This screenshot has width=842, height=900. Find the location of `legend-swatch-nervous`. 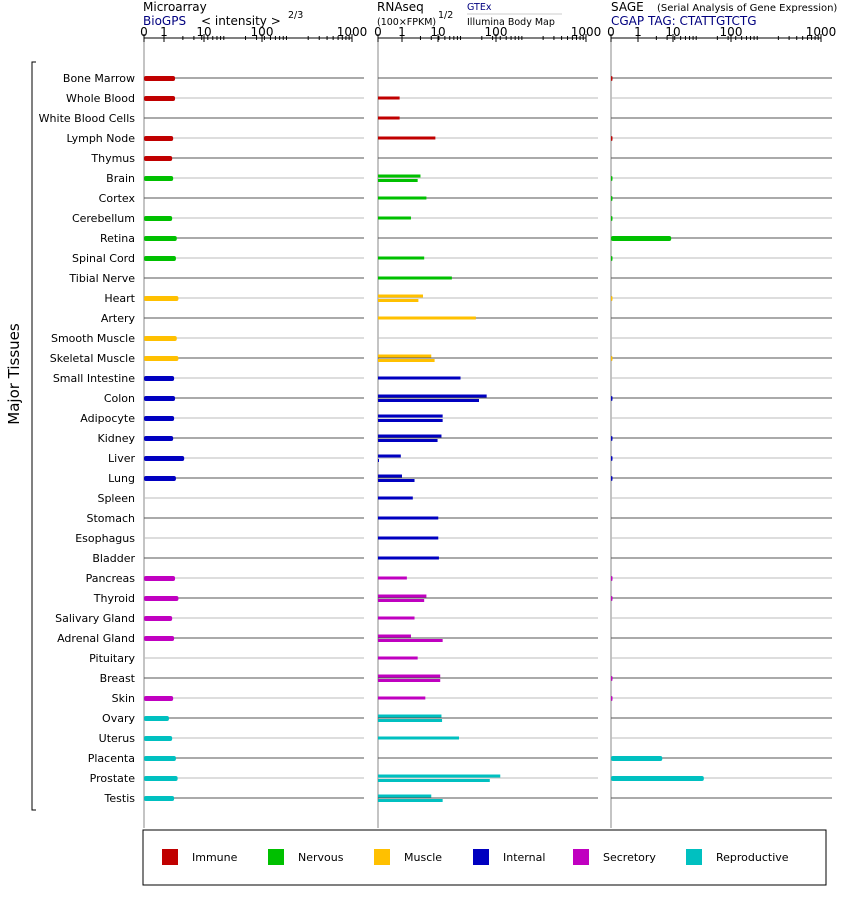

legend-swatch-nervous is located at coordinates (276, 857).